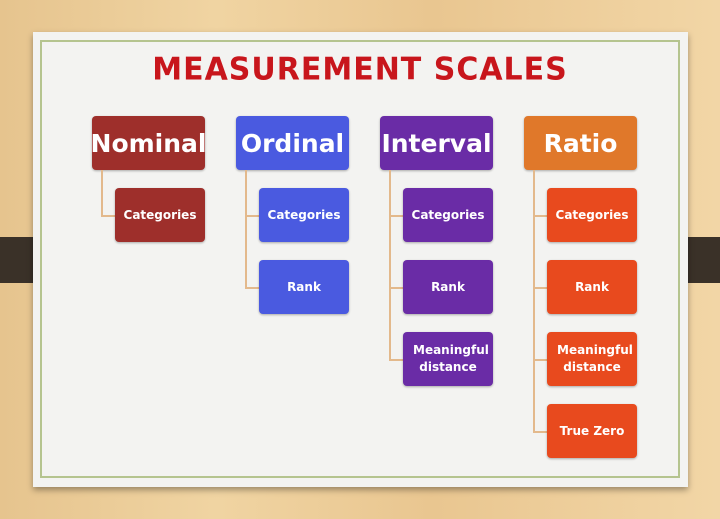  I want to click on scale-header: Nominal, so click(148, 143).